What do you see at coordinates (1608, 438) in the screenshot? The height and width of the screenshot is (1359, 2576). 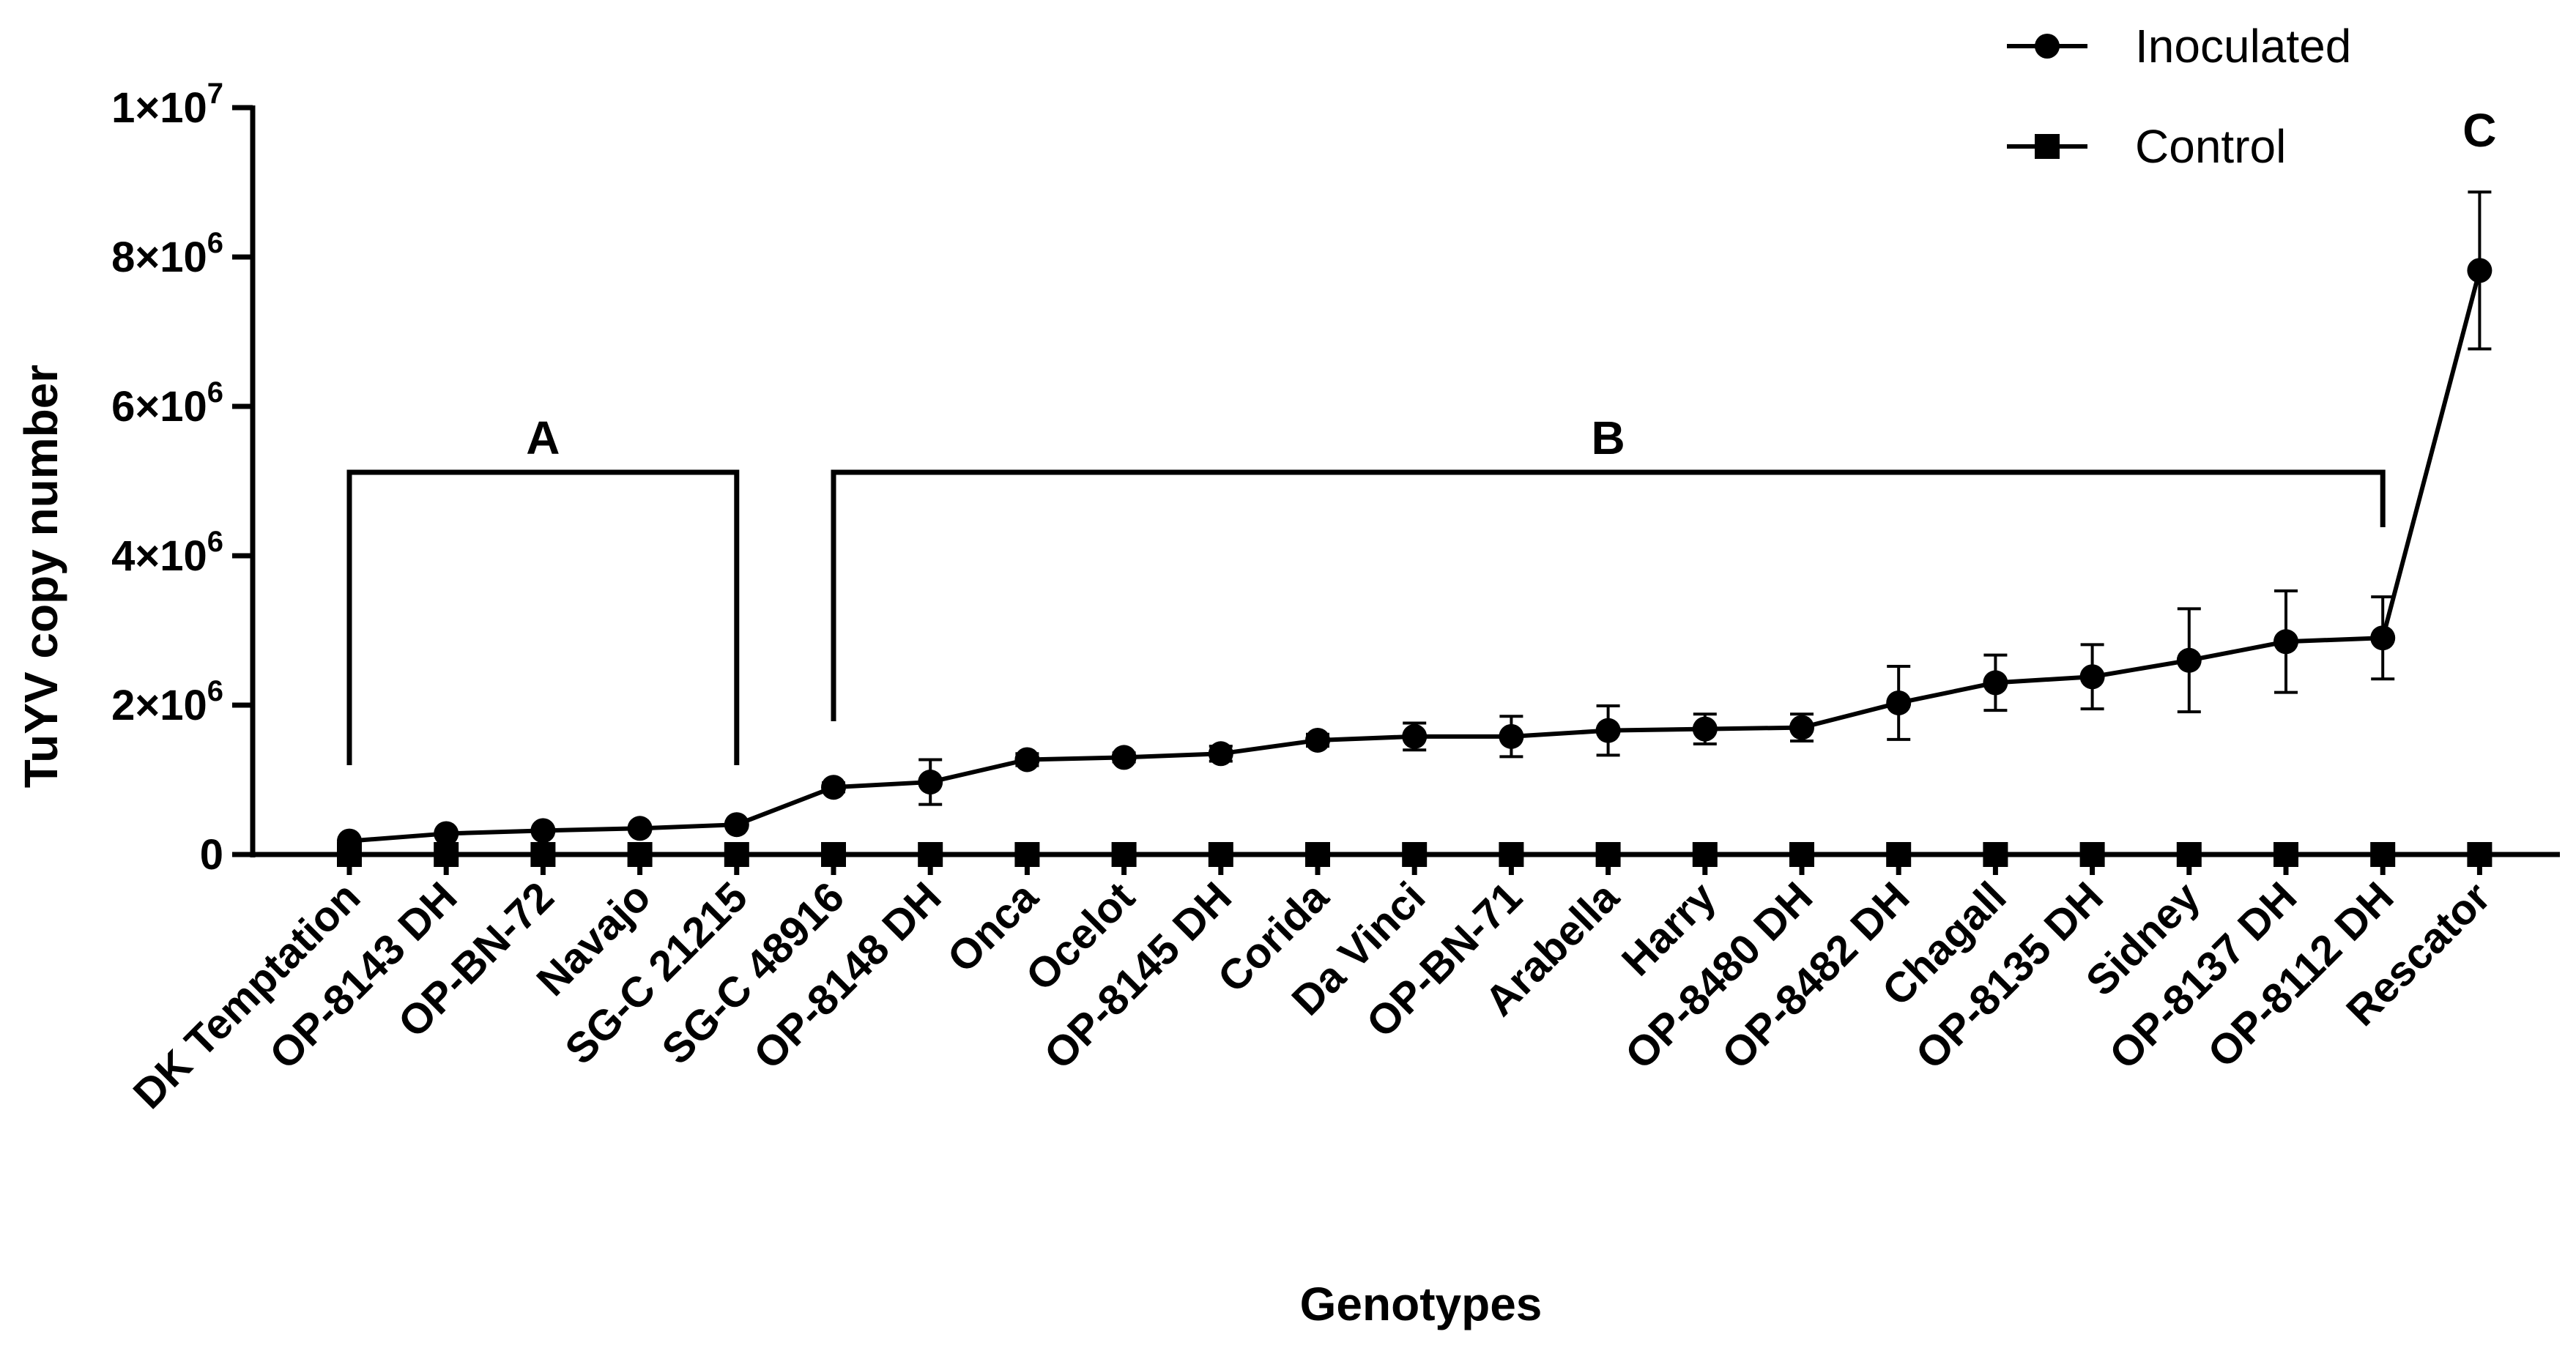 I see `bracket-label: B` at bounding box center [1608, 438].